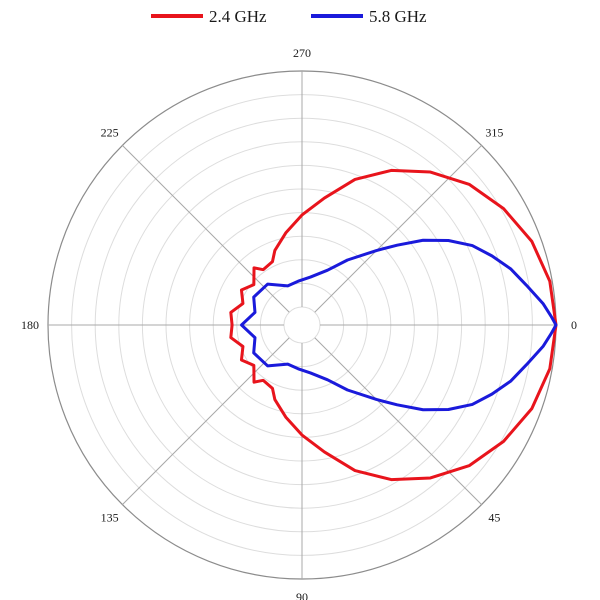 The height and width of the screenshot is (600, 600). Describe the element at coordinates (110, 517) in the screenshot. I see `angular-tick-label: 135` at that location.